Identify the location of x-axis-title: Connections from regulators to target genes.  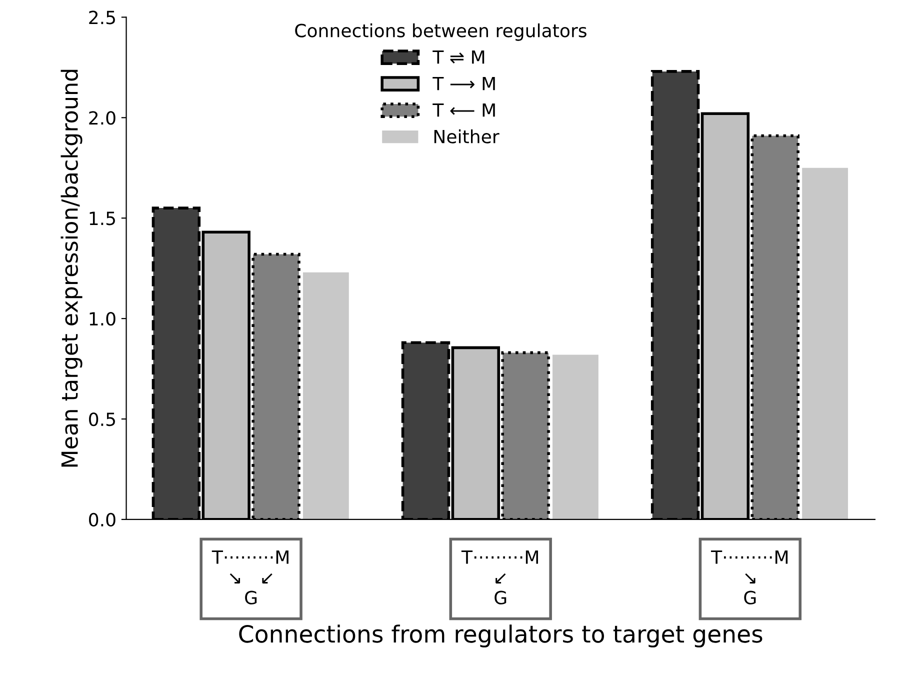
(500, 636).